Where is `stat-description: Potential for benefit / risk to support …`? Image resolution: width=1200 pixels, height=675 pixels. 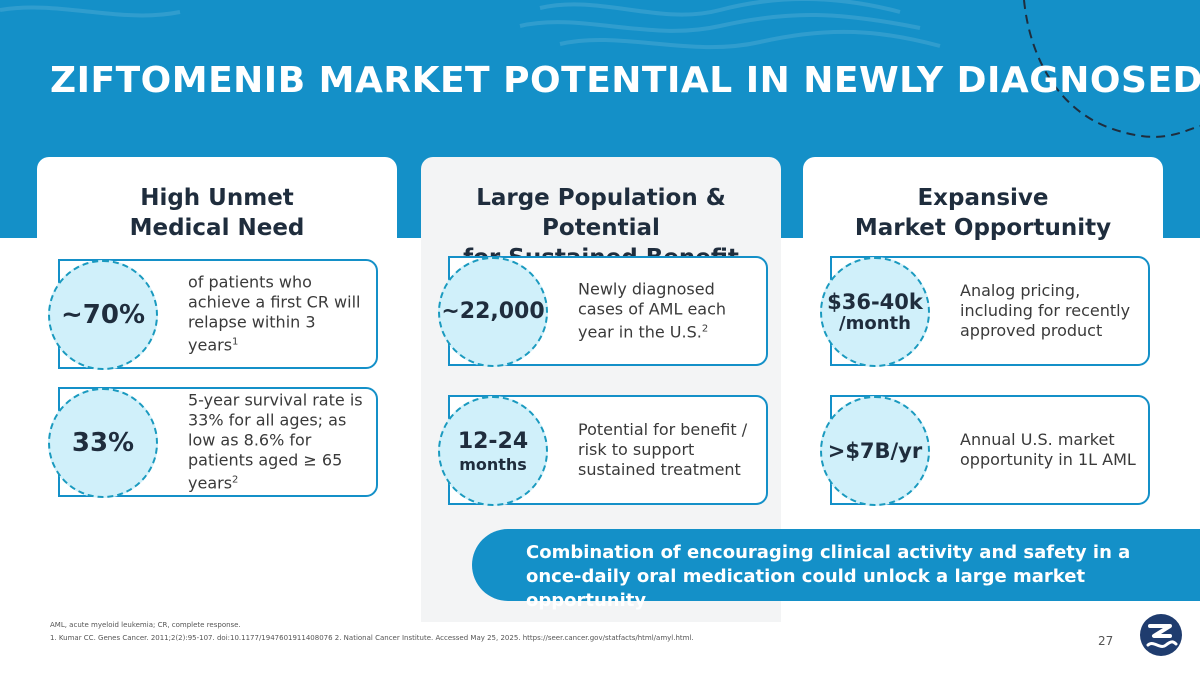 stat-description: Potential for benefit / risk to support … is located at coordinates (663, 449).